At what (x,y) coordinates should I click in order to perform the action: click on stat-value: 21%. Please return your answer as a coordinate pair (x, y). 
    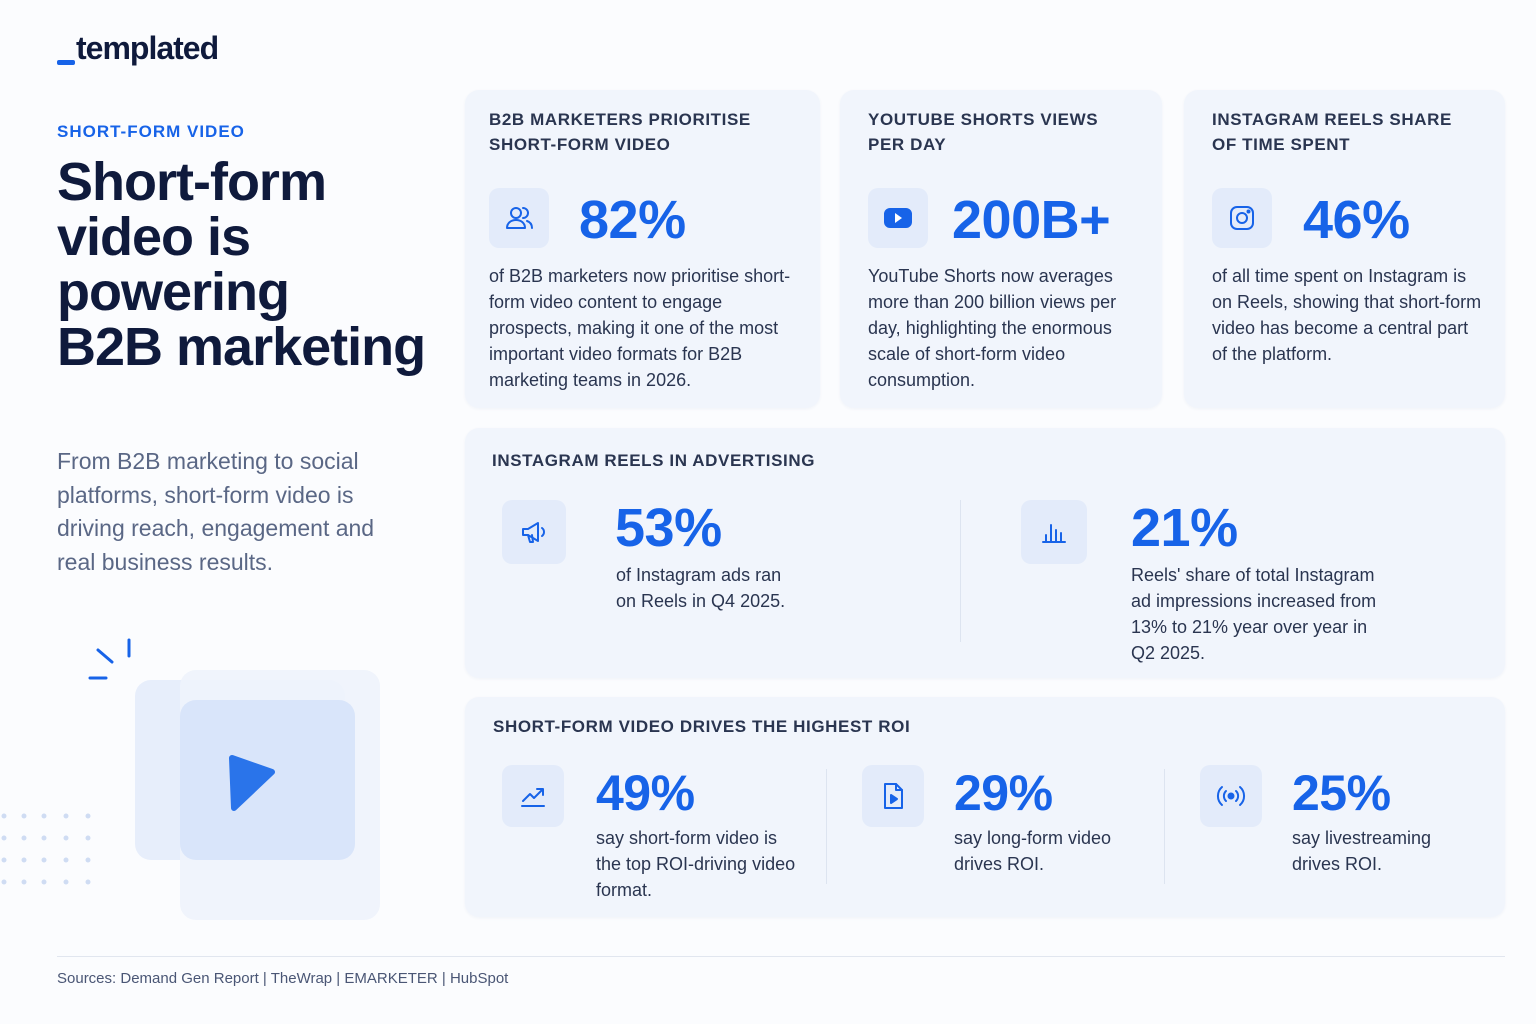
    Looking at the image, I should click on (1184, 528).